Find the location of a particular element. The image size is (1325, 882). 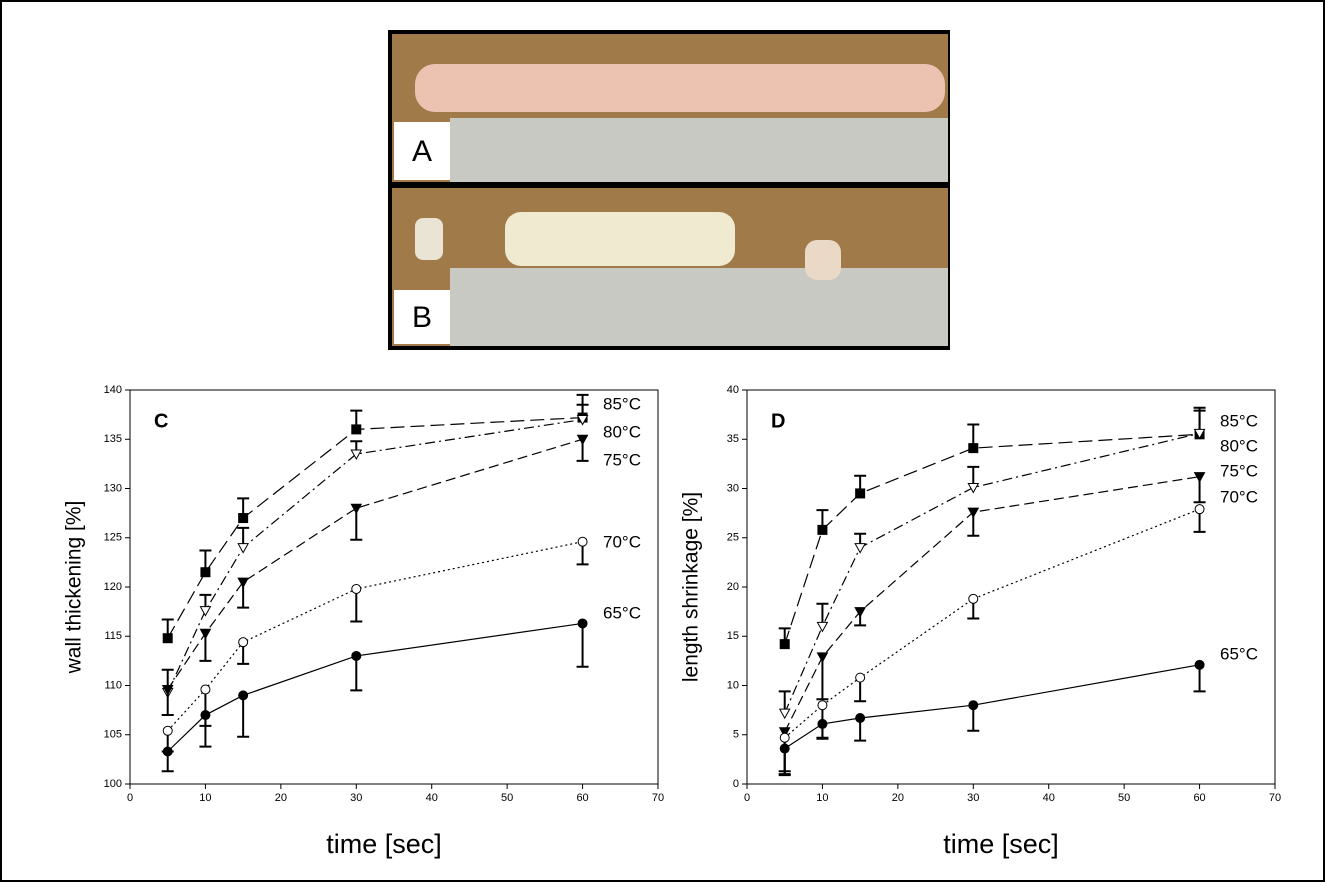

y-tick-label: 140 is located at coordinates (113, 390).